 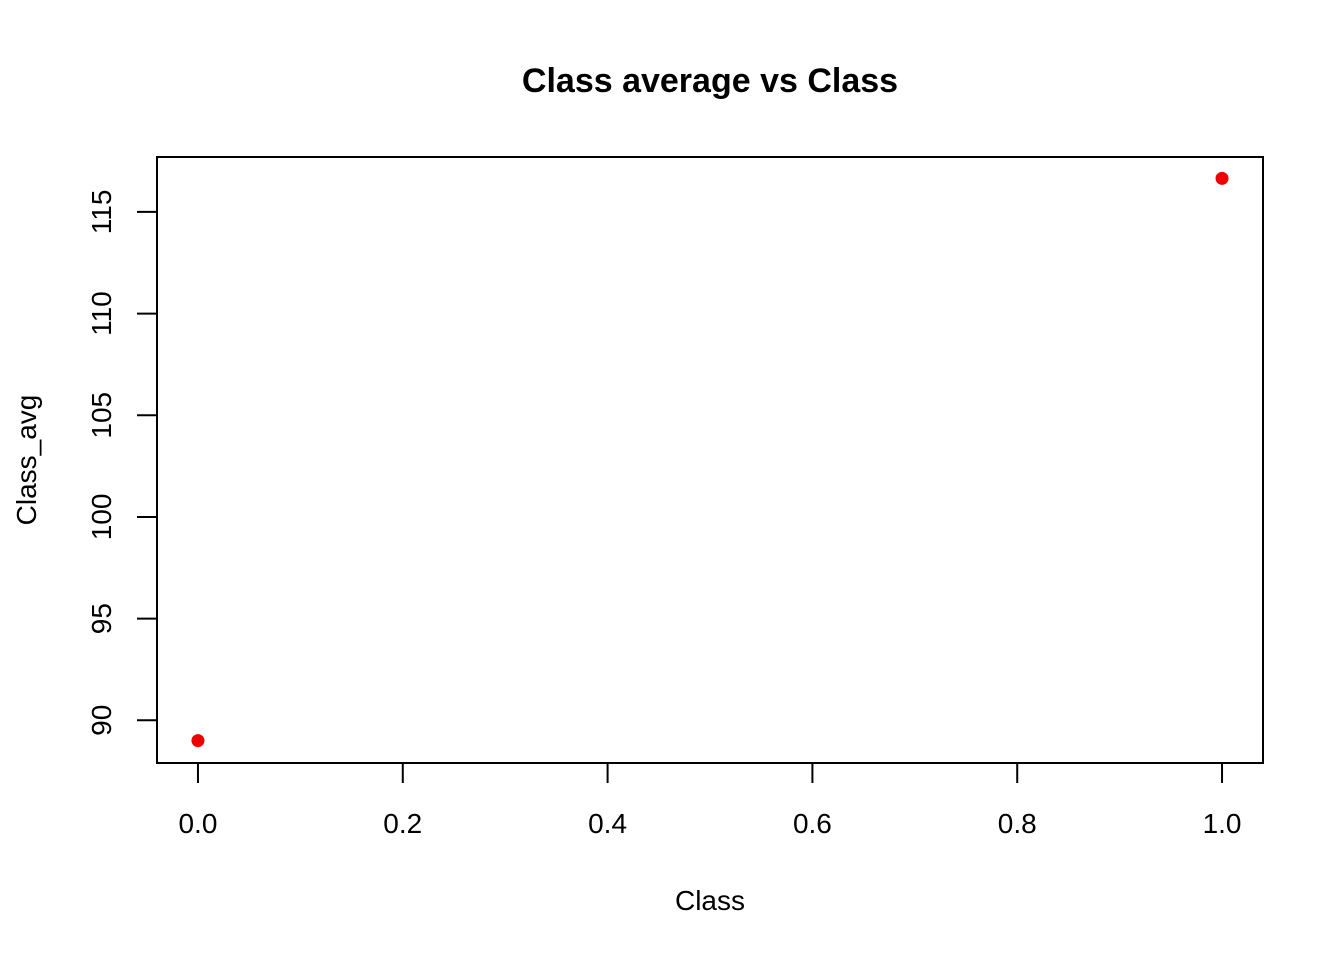 I want to click on y-tick-label: 100, so click(x=101, y=517).